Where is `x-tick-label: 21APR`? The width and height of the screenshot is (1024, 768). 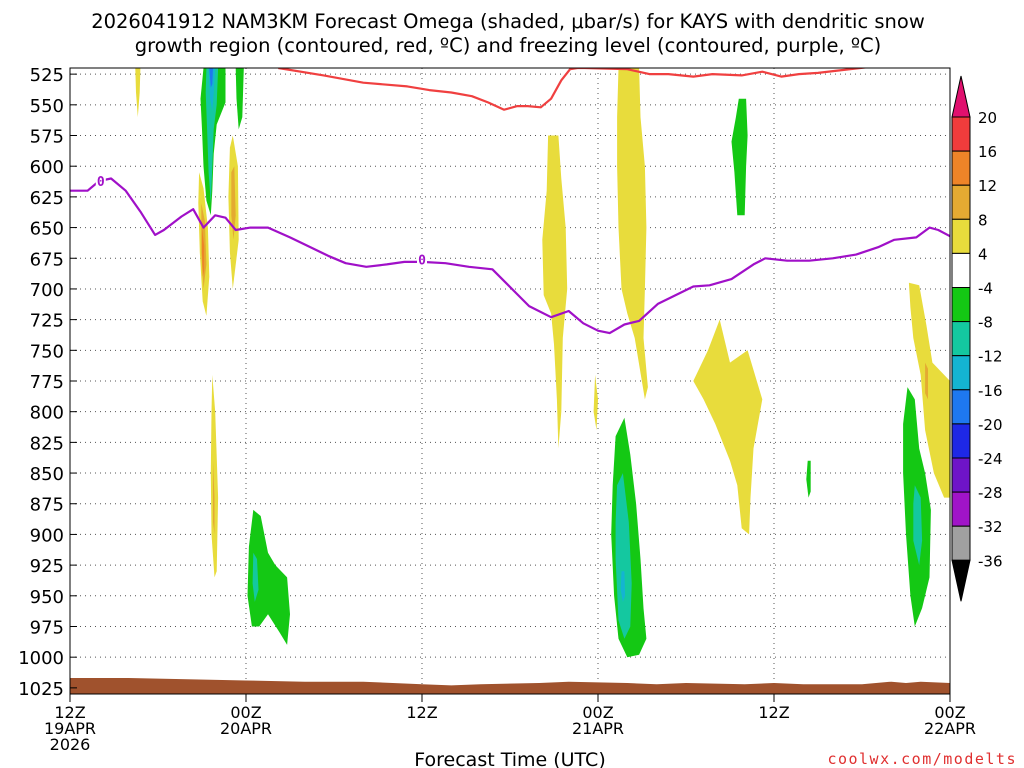 x-tick-label: 21APR is located at coordinates (598, 728).